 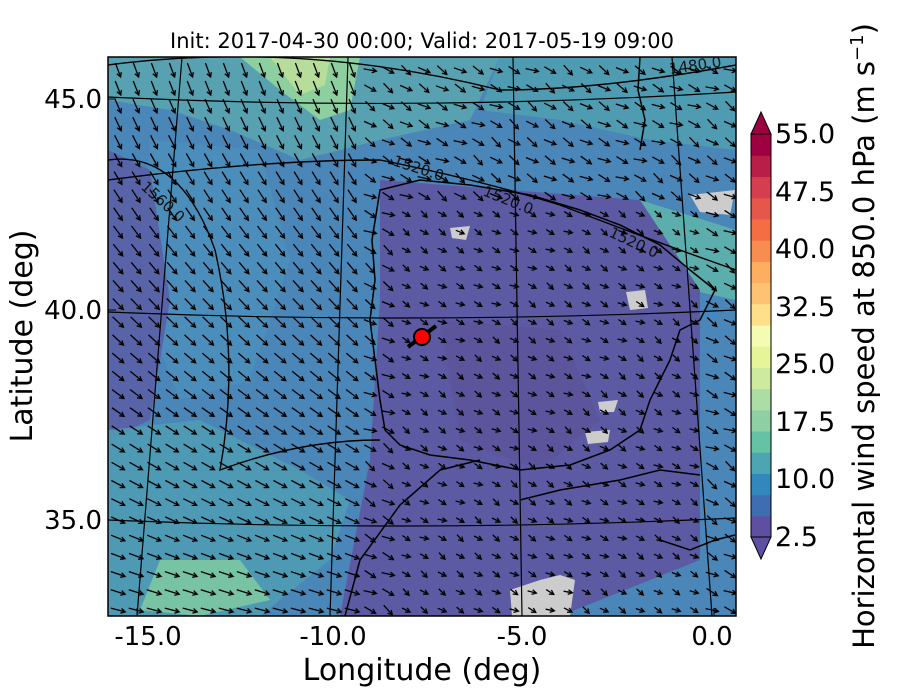 What do you see at coordinates (711, 637) in the screenshot?
I see `x-tick-label: 0.0` at bounding box center [711, 637].